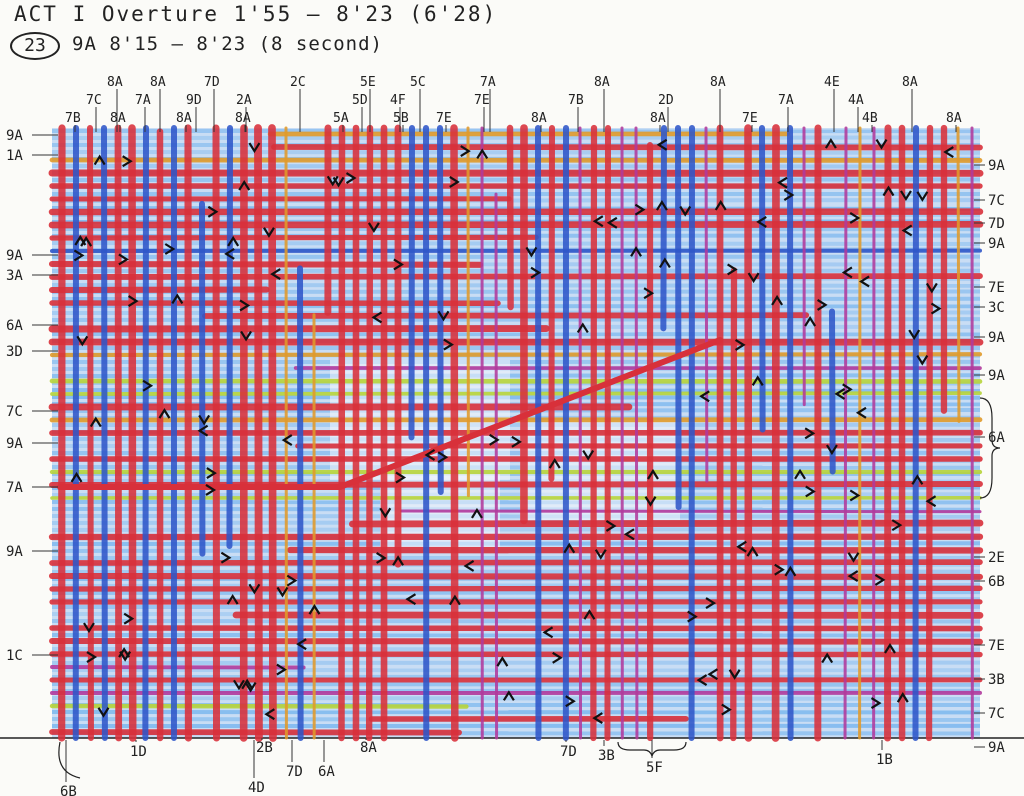 The width and height of the screenshot is (1024, 796). What do you see at coordinates (368, 82) in the screenshot?
I see `top-cue-label: 5E` at bounding box center [368, 82].